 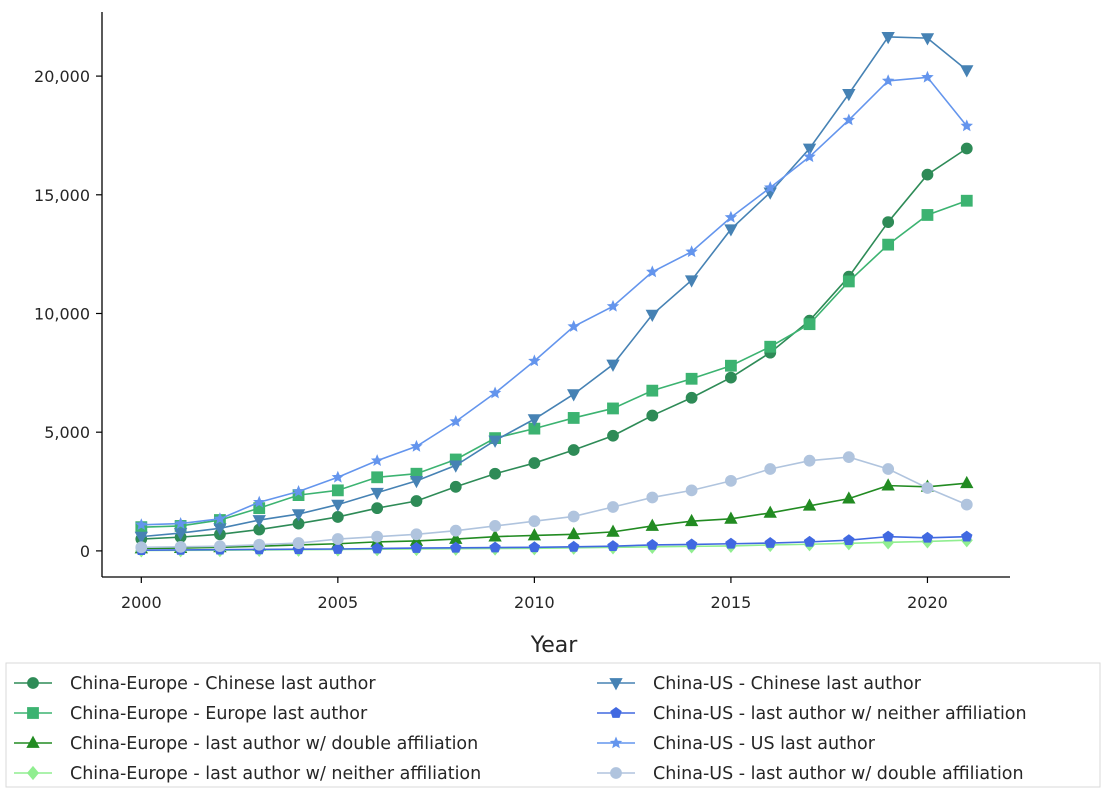 I want to click on y-tick-label: 5,000, so click(x=67, y=432).